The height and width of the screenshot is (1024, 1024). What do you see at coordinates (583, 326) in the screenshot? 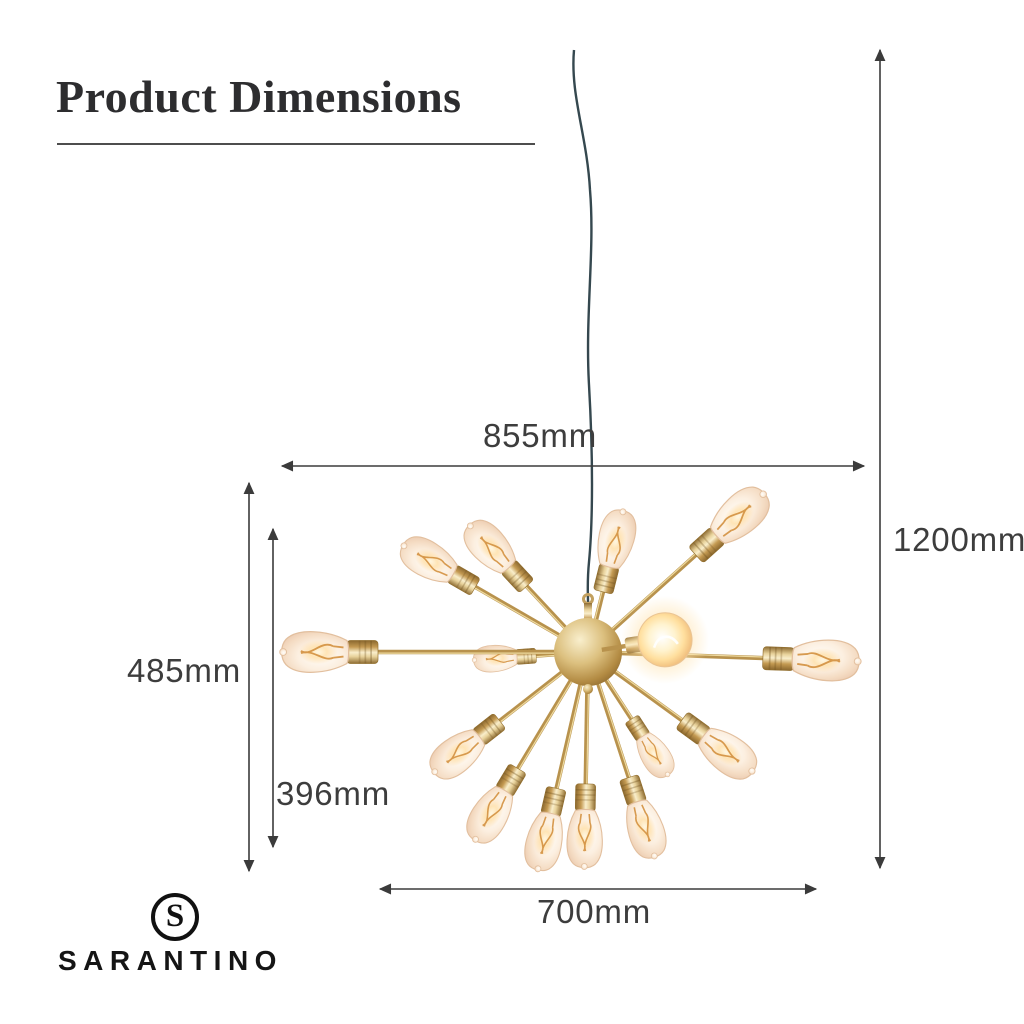
I see `pendant-cord` at bounding box center [583, 326].